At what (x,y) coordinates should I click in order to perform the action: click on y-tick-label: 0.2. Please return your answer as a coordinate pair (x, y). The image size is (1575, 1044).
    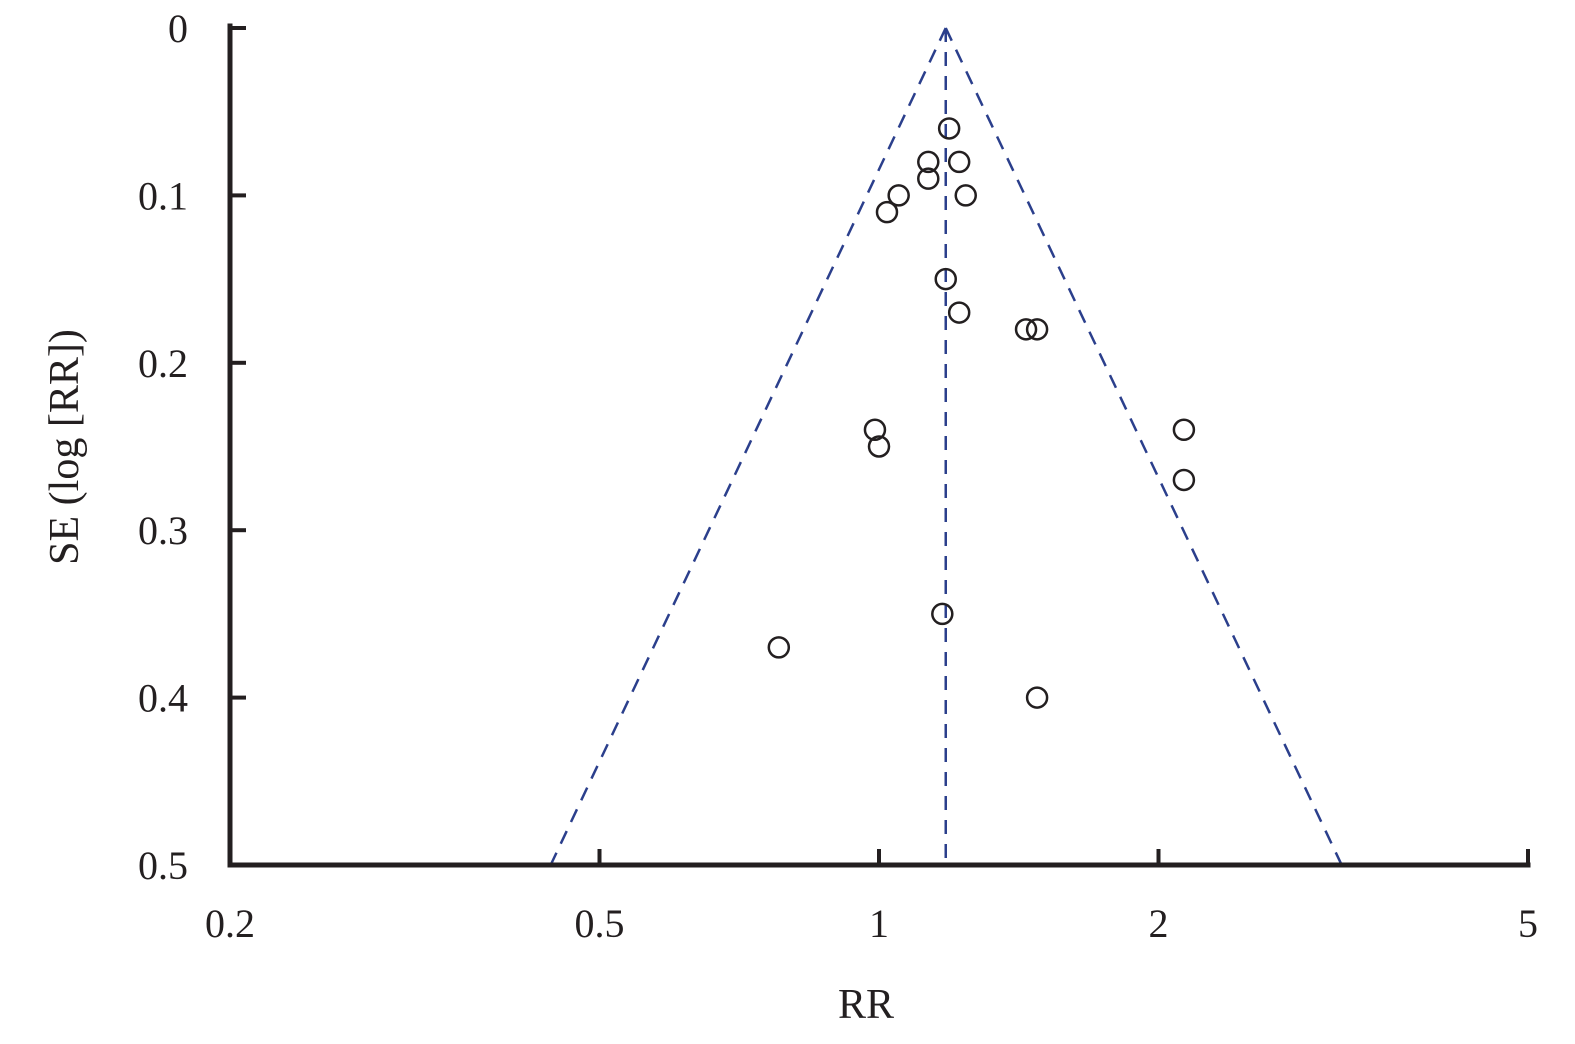
    Looking at the image, I should click on (163, 363).